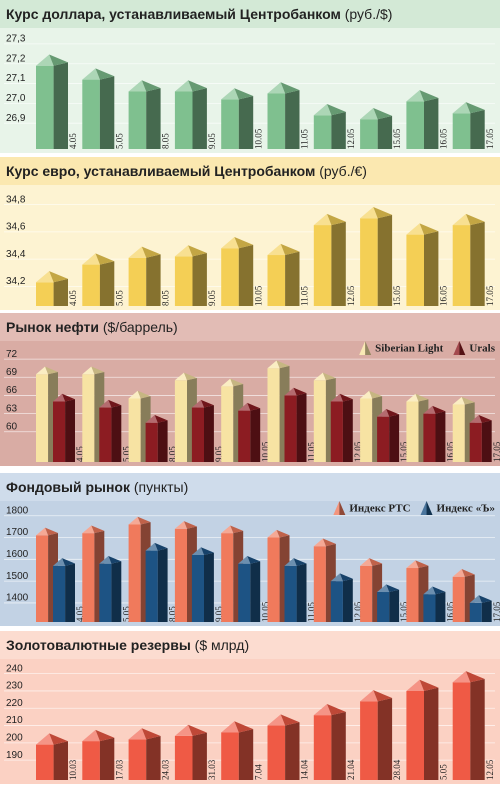 Image resolution: width=500 pixels, height=786 pixels. Describe the element at coordinates (16, 254) in the screenshot. I see `y-tick-label: 34,4` at that location.